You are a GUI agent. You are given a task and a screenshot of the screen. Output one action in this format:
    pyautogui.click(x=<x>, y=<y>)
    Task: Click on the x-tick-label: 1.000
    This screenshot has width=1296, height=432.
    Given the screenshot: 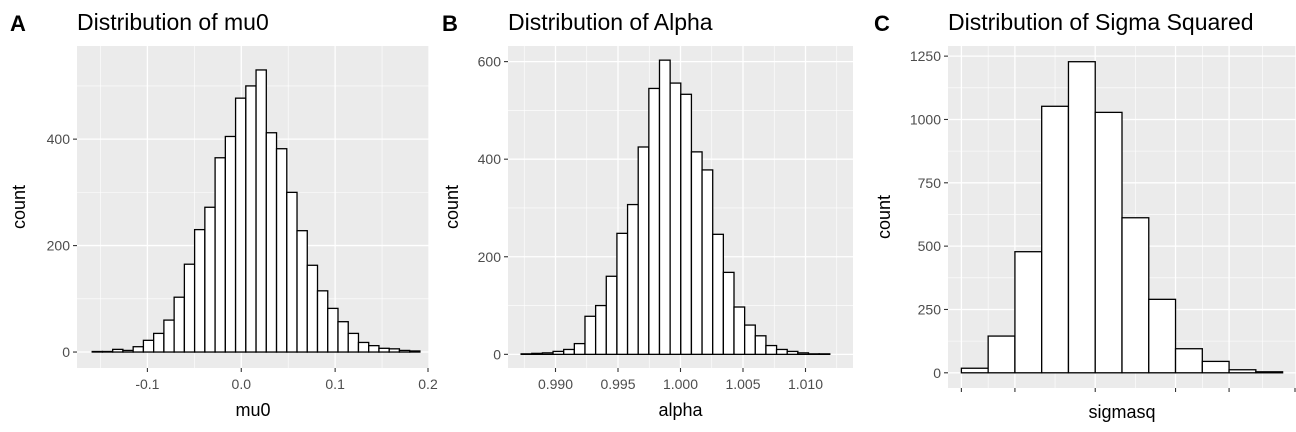 What is the action you would take?
    pyautogui.click(x=680, y=384)
    